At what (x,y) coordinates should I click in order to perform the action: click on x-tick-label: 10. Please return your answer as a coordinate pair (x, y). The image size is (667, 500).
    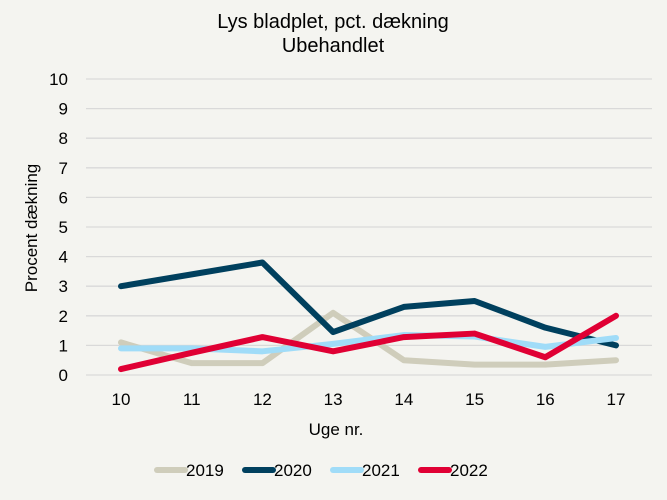
    Looking at the image, I should click on (121, 399).